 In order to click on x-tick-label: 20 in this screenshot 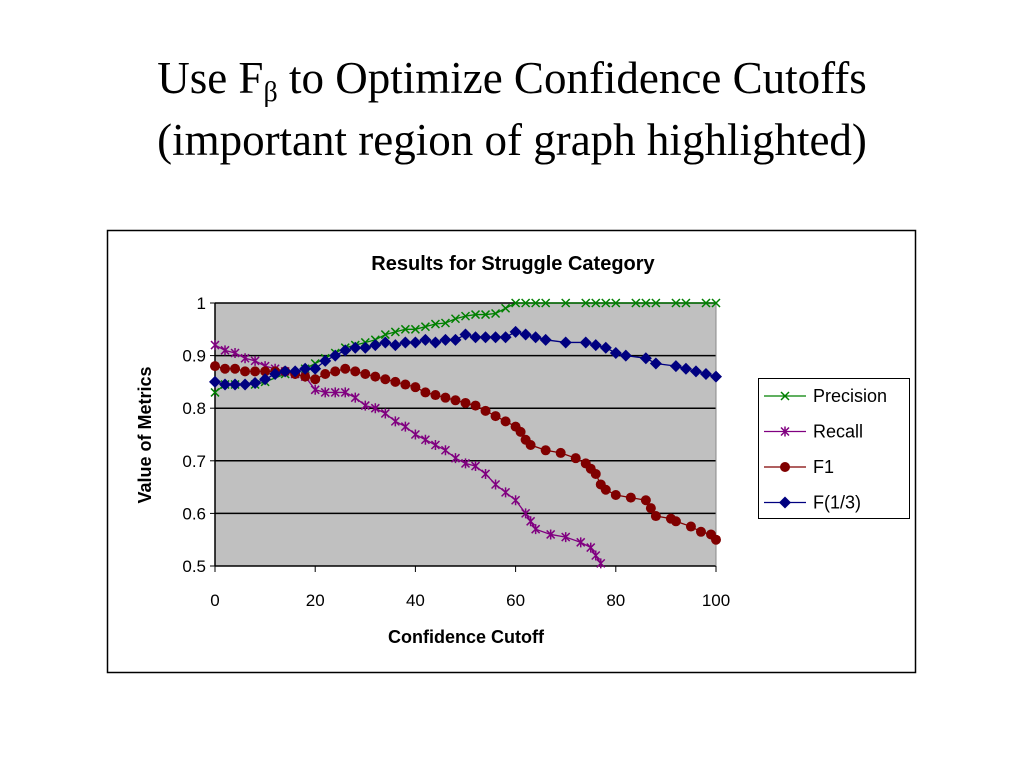, I will do `click(315, 600)`.